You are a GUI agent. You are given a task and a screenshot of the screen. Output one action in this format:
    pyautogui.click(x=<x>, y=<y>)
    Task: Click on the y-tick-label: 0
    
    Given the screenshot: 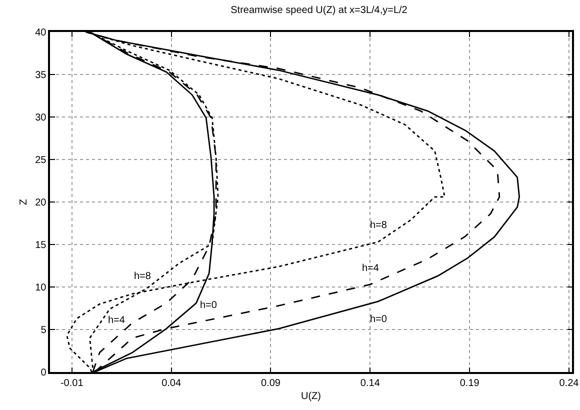 What is the action you would take?
    pyautogui.click(x=43, y=373)
    